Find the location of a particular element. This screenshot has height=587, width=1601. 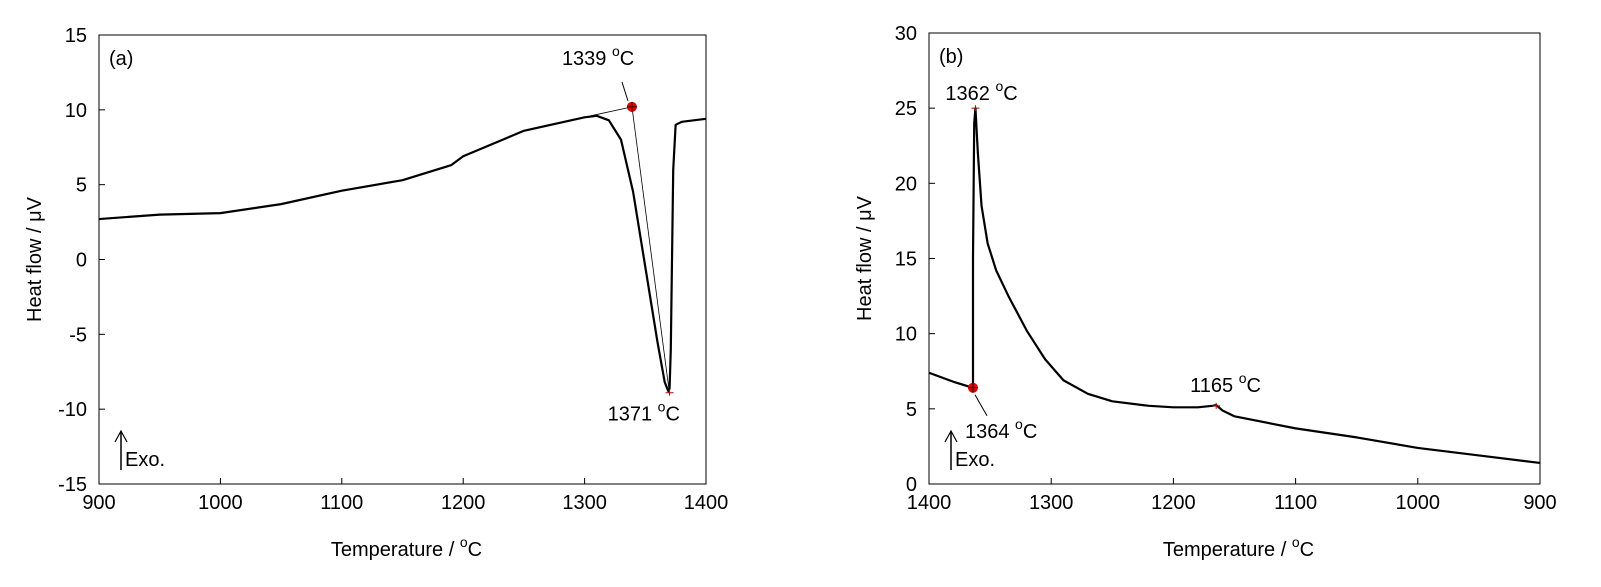

y-tick-label: 30 is located at coordinates (906, 34).